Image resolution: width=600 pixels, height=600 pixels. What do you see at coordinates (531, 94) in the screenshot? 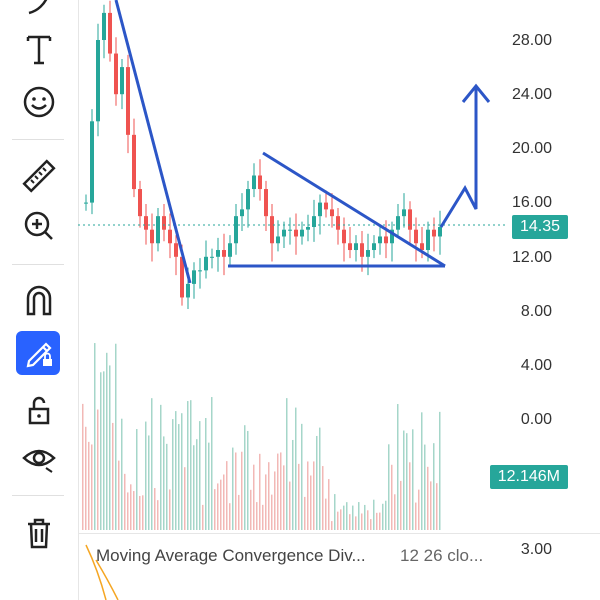
I see `price-tick: 24.00` at bounding box center [531, 94].